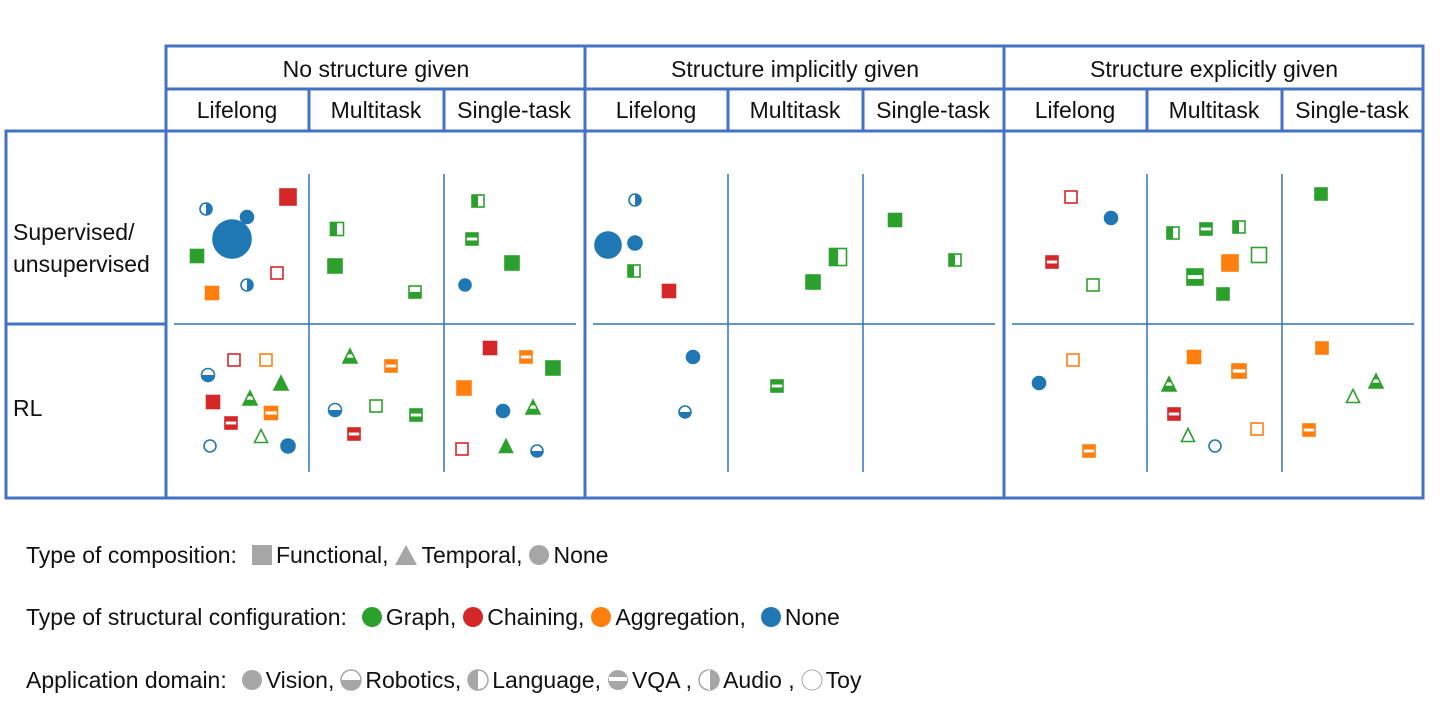  I want to click on legend-none-composition-item: None, so click(566, 555).